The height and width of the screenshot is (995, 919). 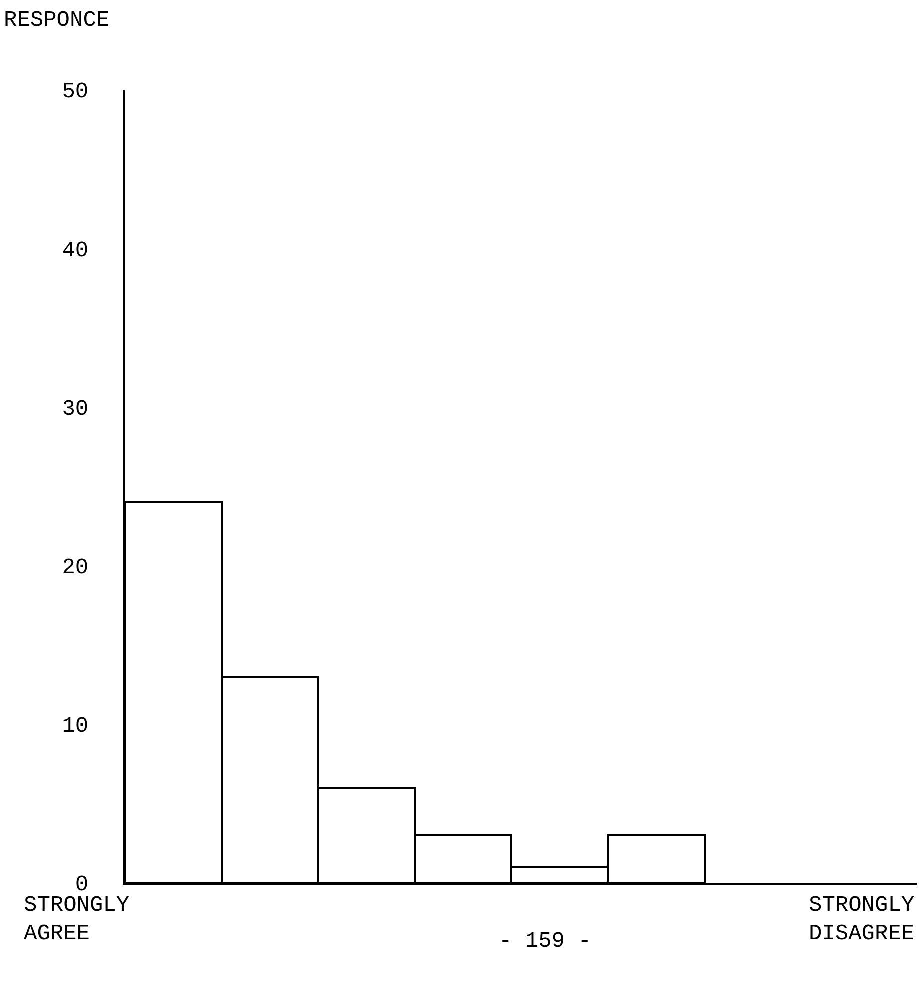 I want to click on y-tick-label: 40, so click(x=75, y=251).